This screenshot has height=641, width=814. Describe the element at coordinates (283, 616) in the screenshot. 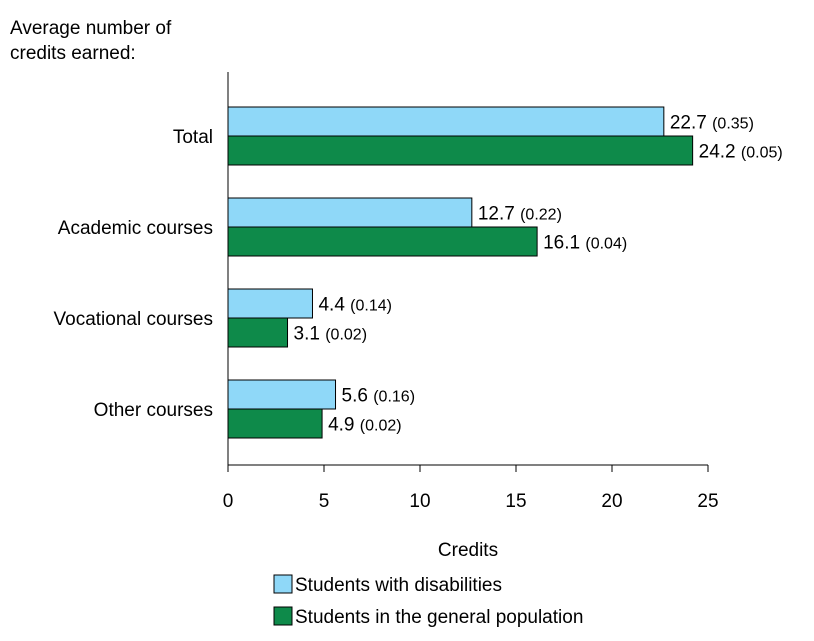

I see `legend-swatch-students-in-the-general-population` at that location.